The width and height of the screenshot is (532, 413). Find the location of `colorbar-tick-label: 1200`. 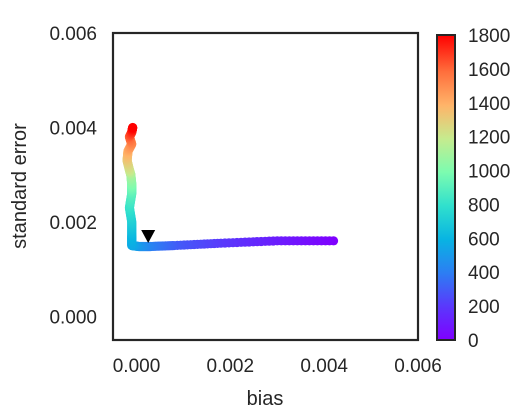

colorbar-tick-label: 1200 is located at coordinates (489, 138).